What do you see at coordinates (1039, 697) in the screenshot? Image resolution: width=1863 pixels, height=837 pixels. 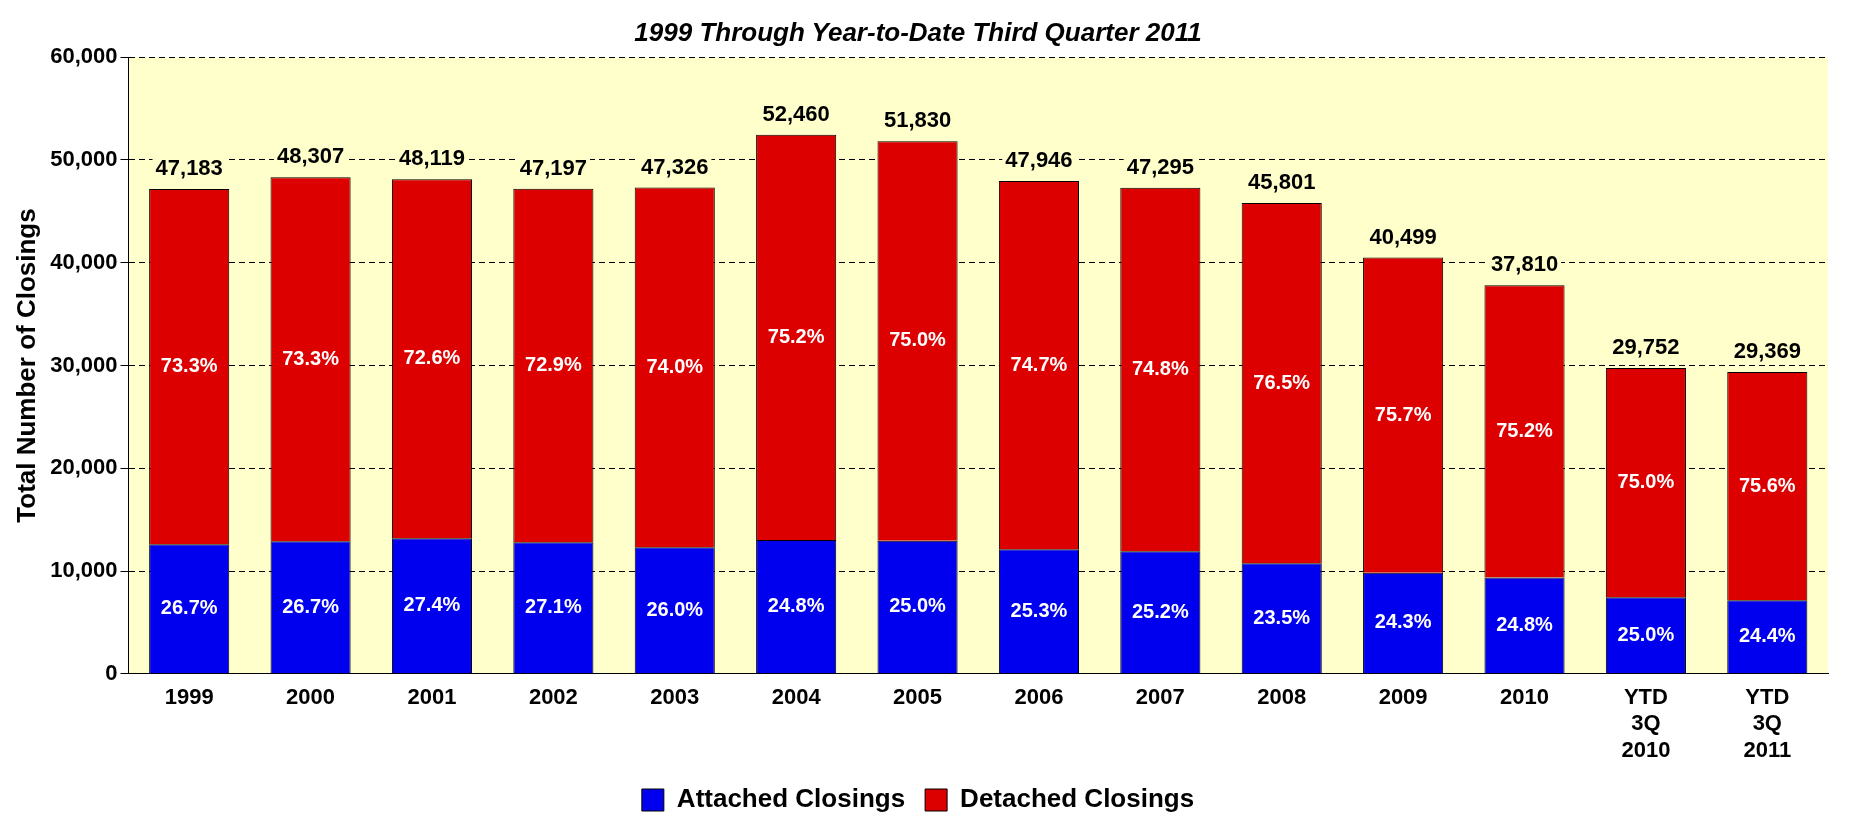 I see `x-tick-label: 2006` at bounding box center [1039, 697].